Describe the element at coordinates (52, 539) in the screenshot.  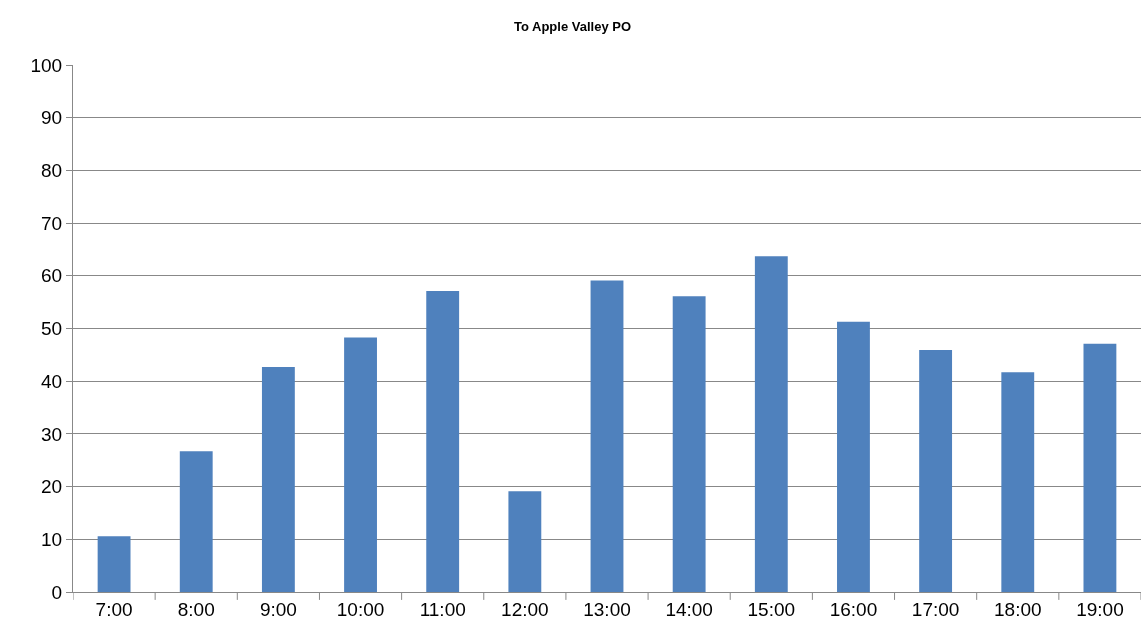
I see `y-tick-label: 10` at that location.